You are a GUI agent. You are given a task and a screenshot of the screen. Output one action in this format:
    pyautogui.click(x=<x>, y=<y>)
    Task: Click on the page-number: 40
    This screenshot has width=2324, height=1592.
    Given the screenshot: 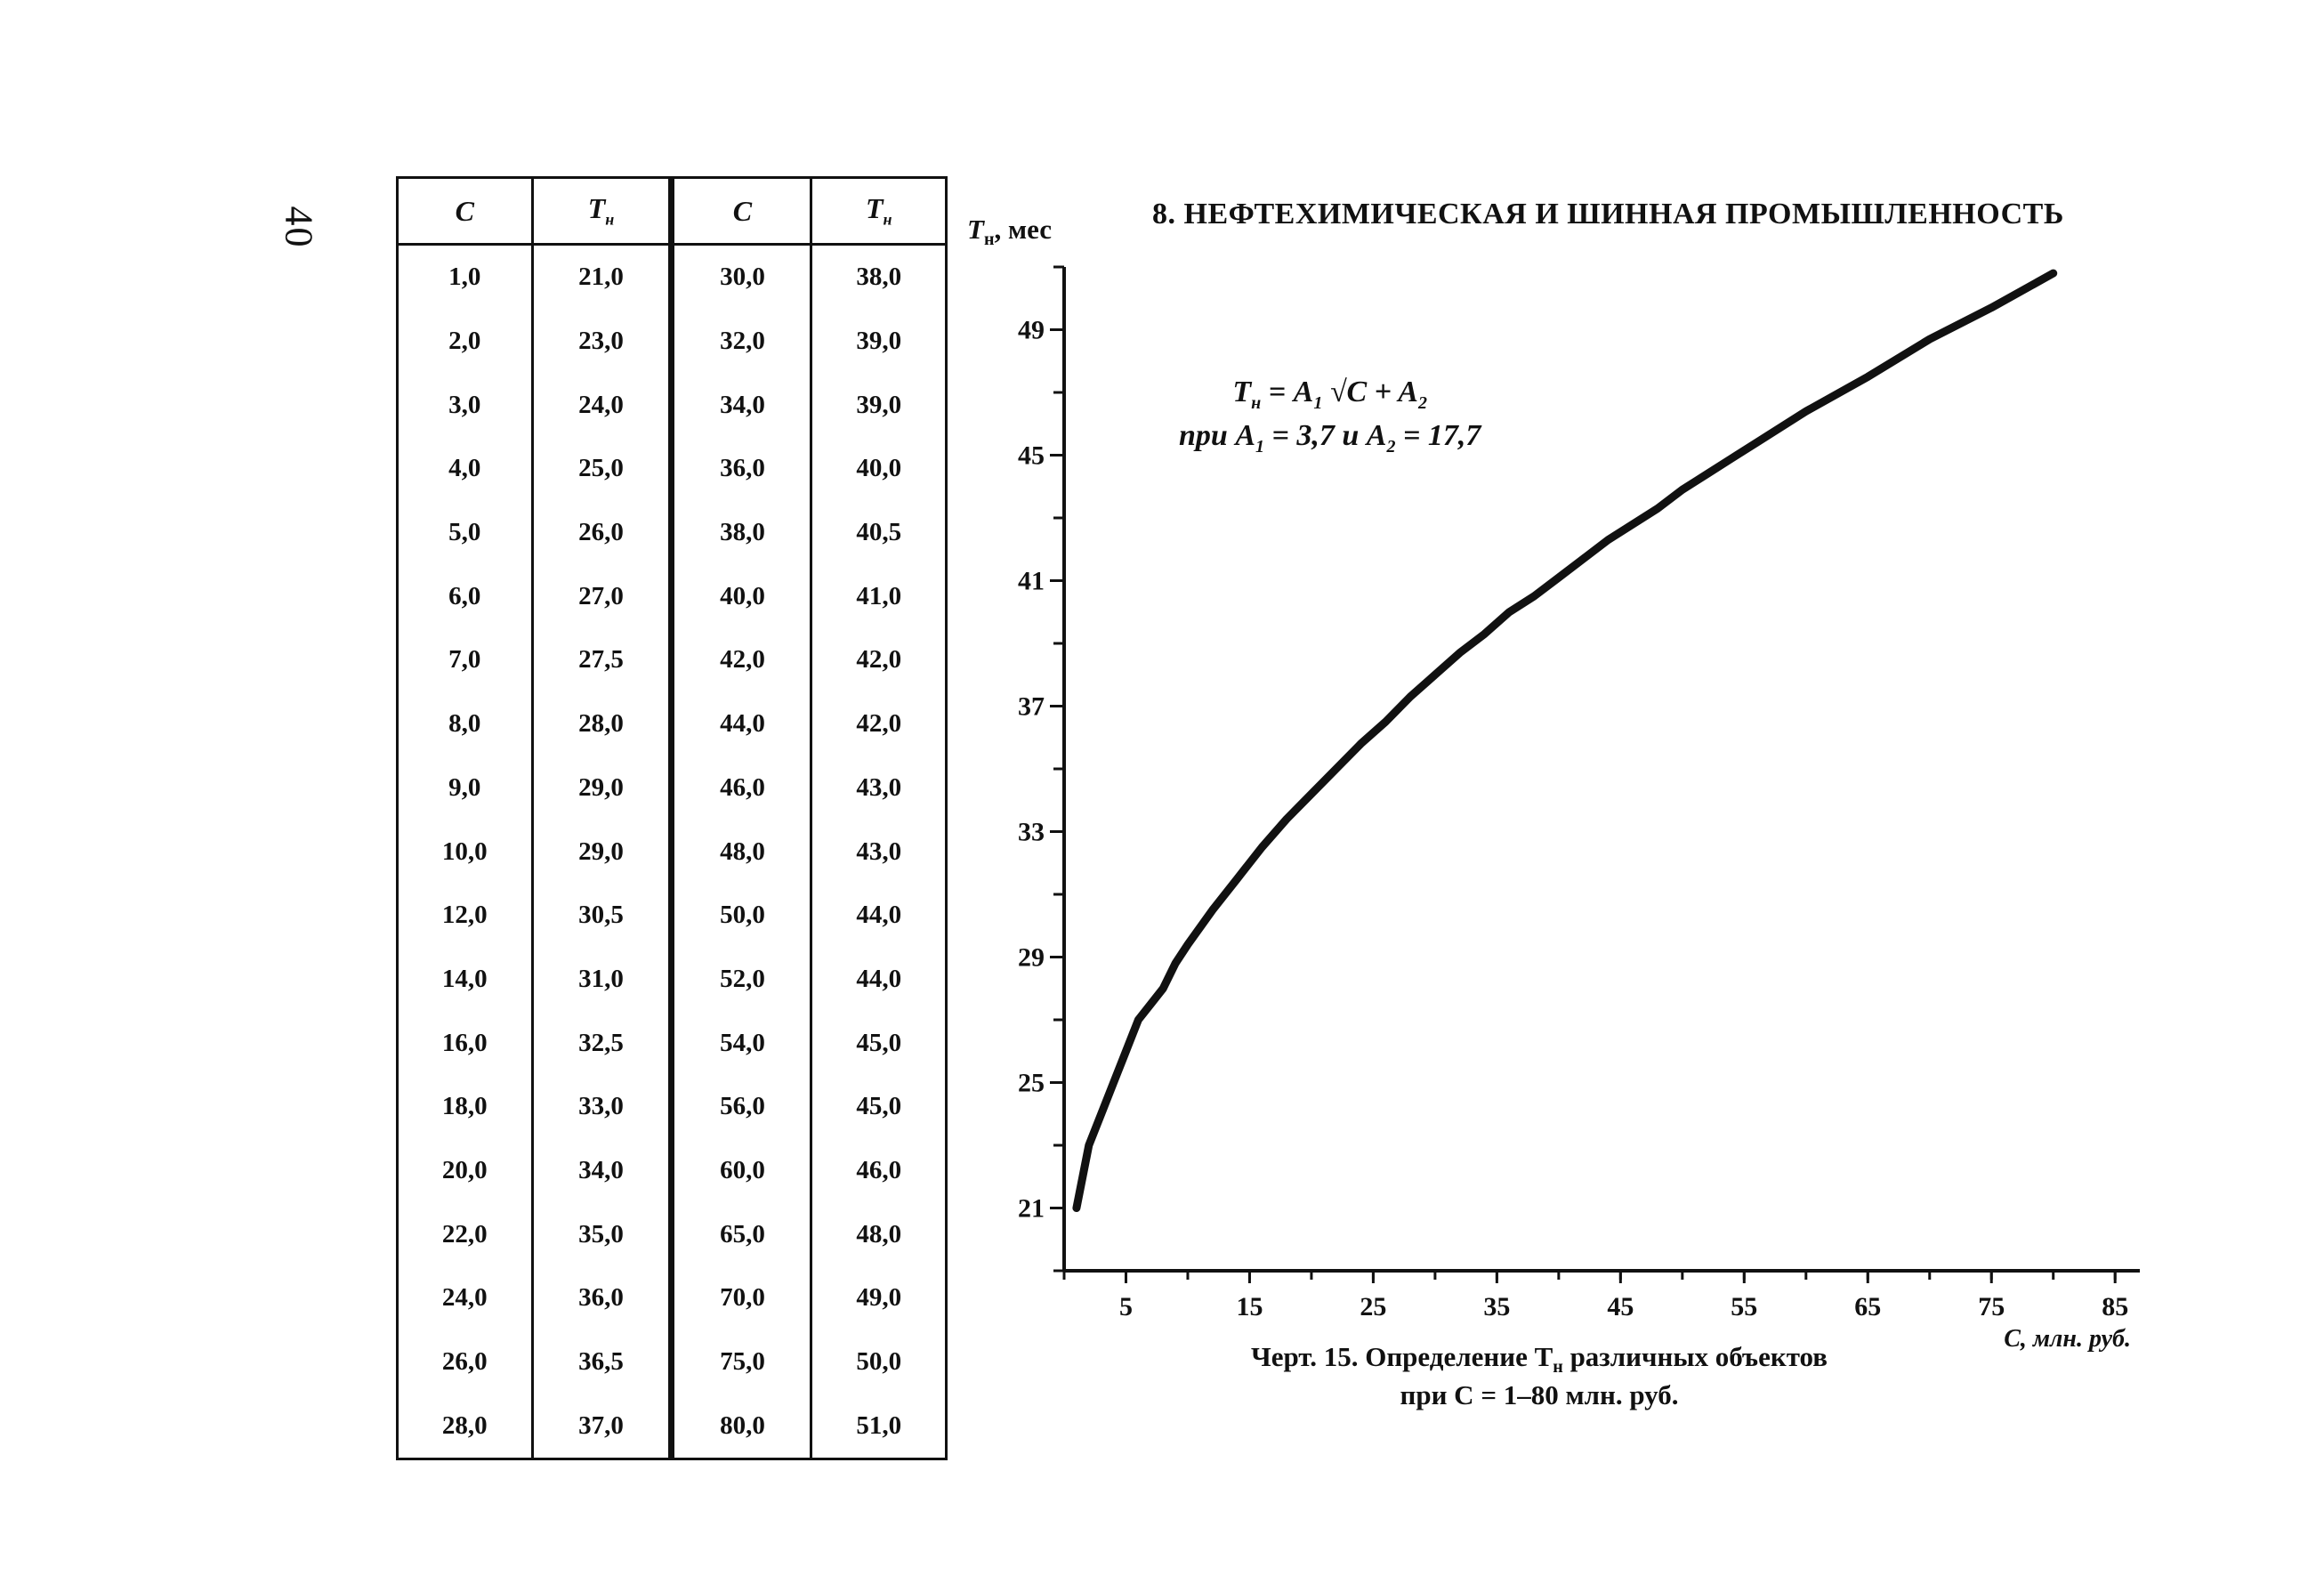 What is the action you would take?
    pyautogui.click(x=299, y=227)
    